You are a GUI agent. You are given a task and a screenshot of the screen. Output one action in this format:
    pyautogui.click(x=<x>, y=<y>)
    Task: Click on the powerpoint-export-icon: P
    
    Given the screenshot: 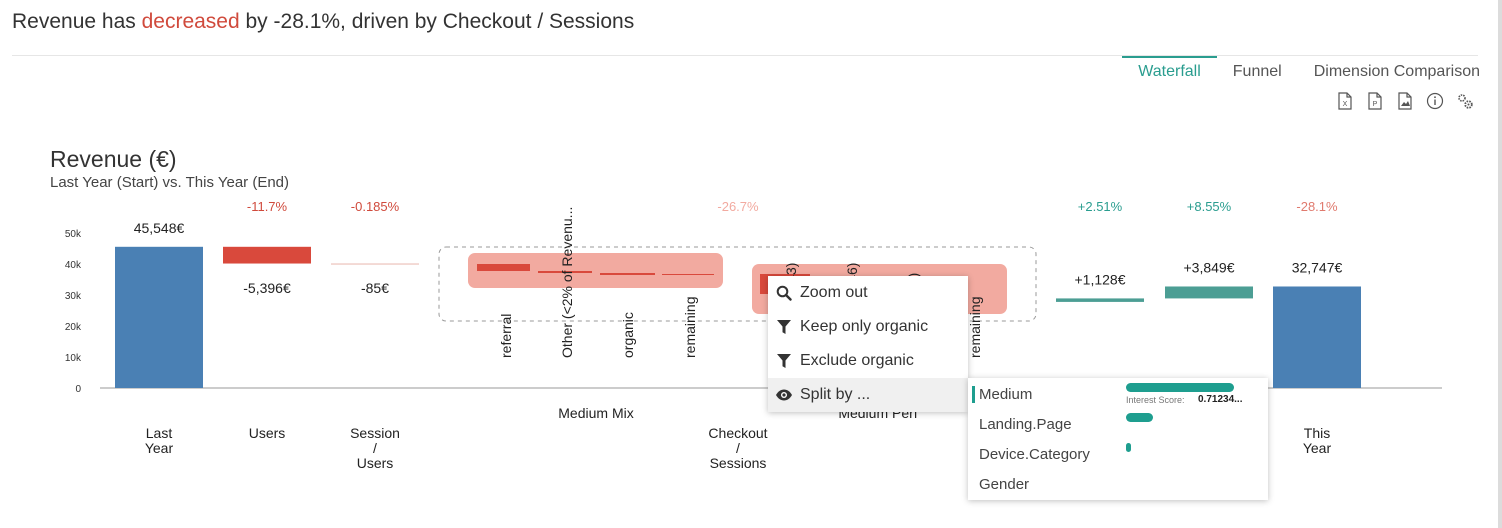 What is the action you would take?
    pyautogui.click(x=1375, y=101)
    